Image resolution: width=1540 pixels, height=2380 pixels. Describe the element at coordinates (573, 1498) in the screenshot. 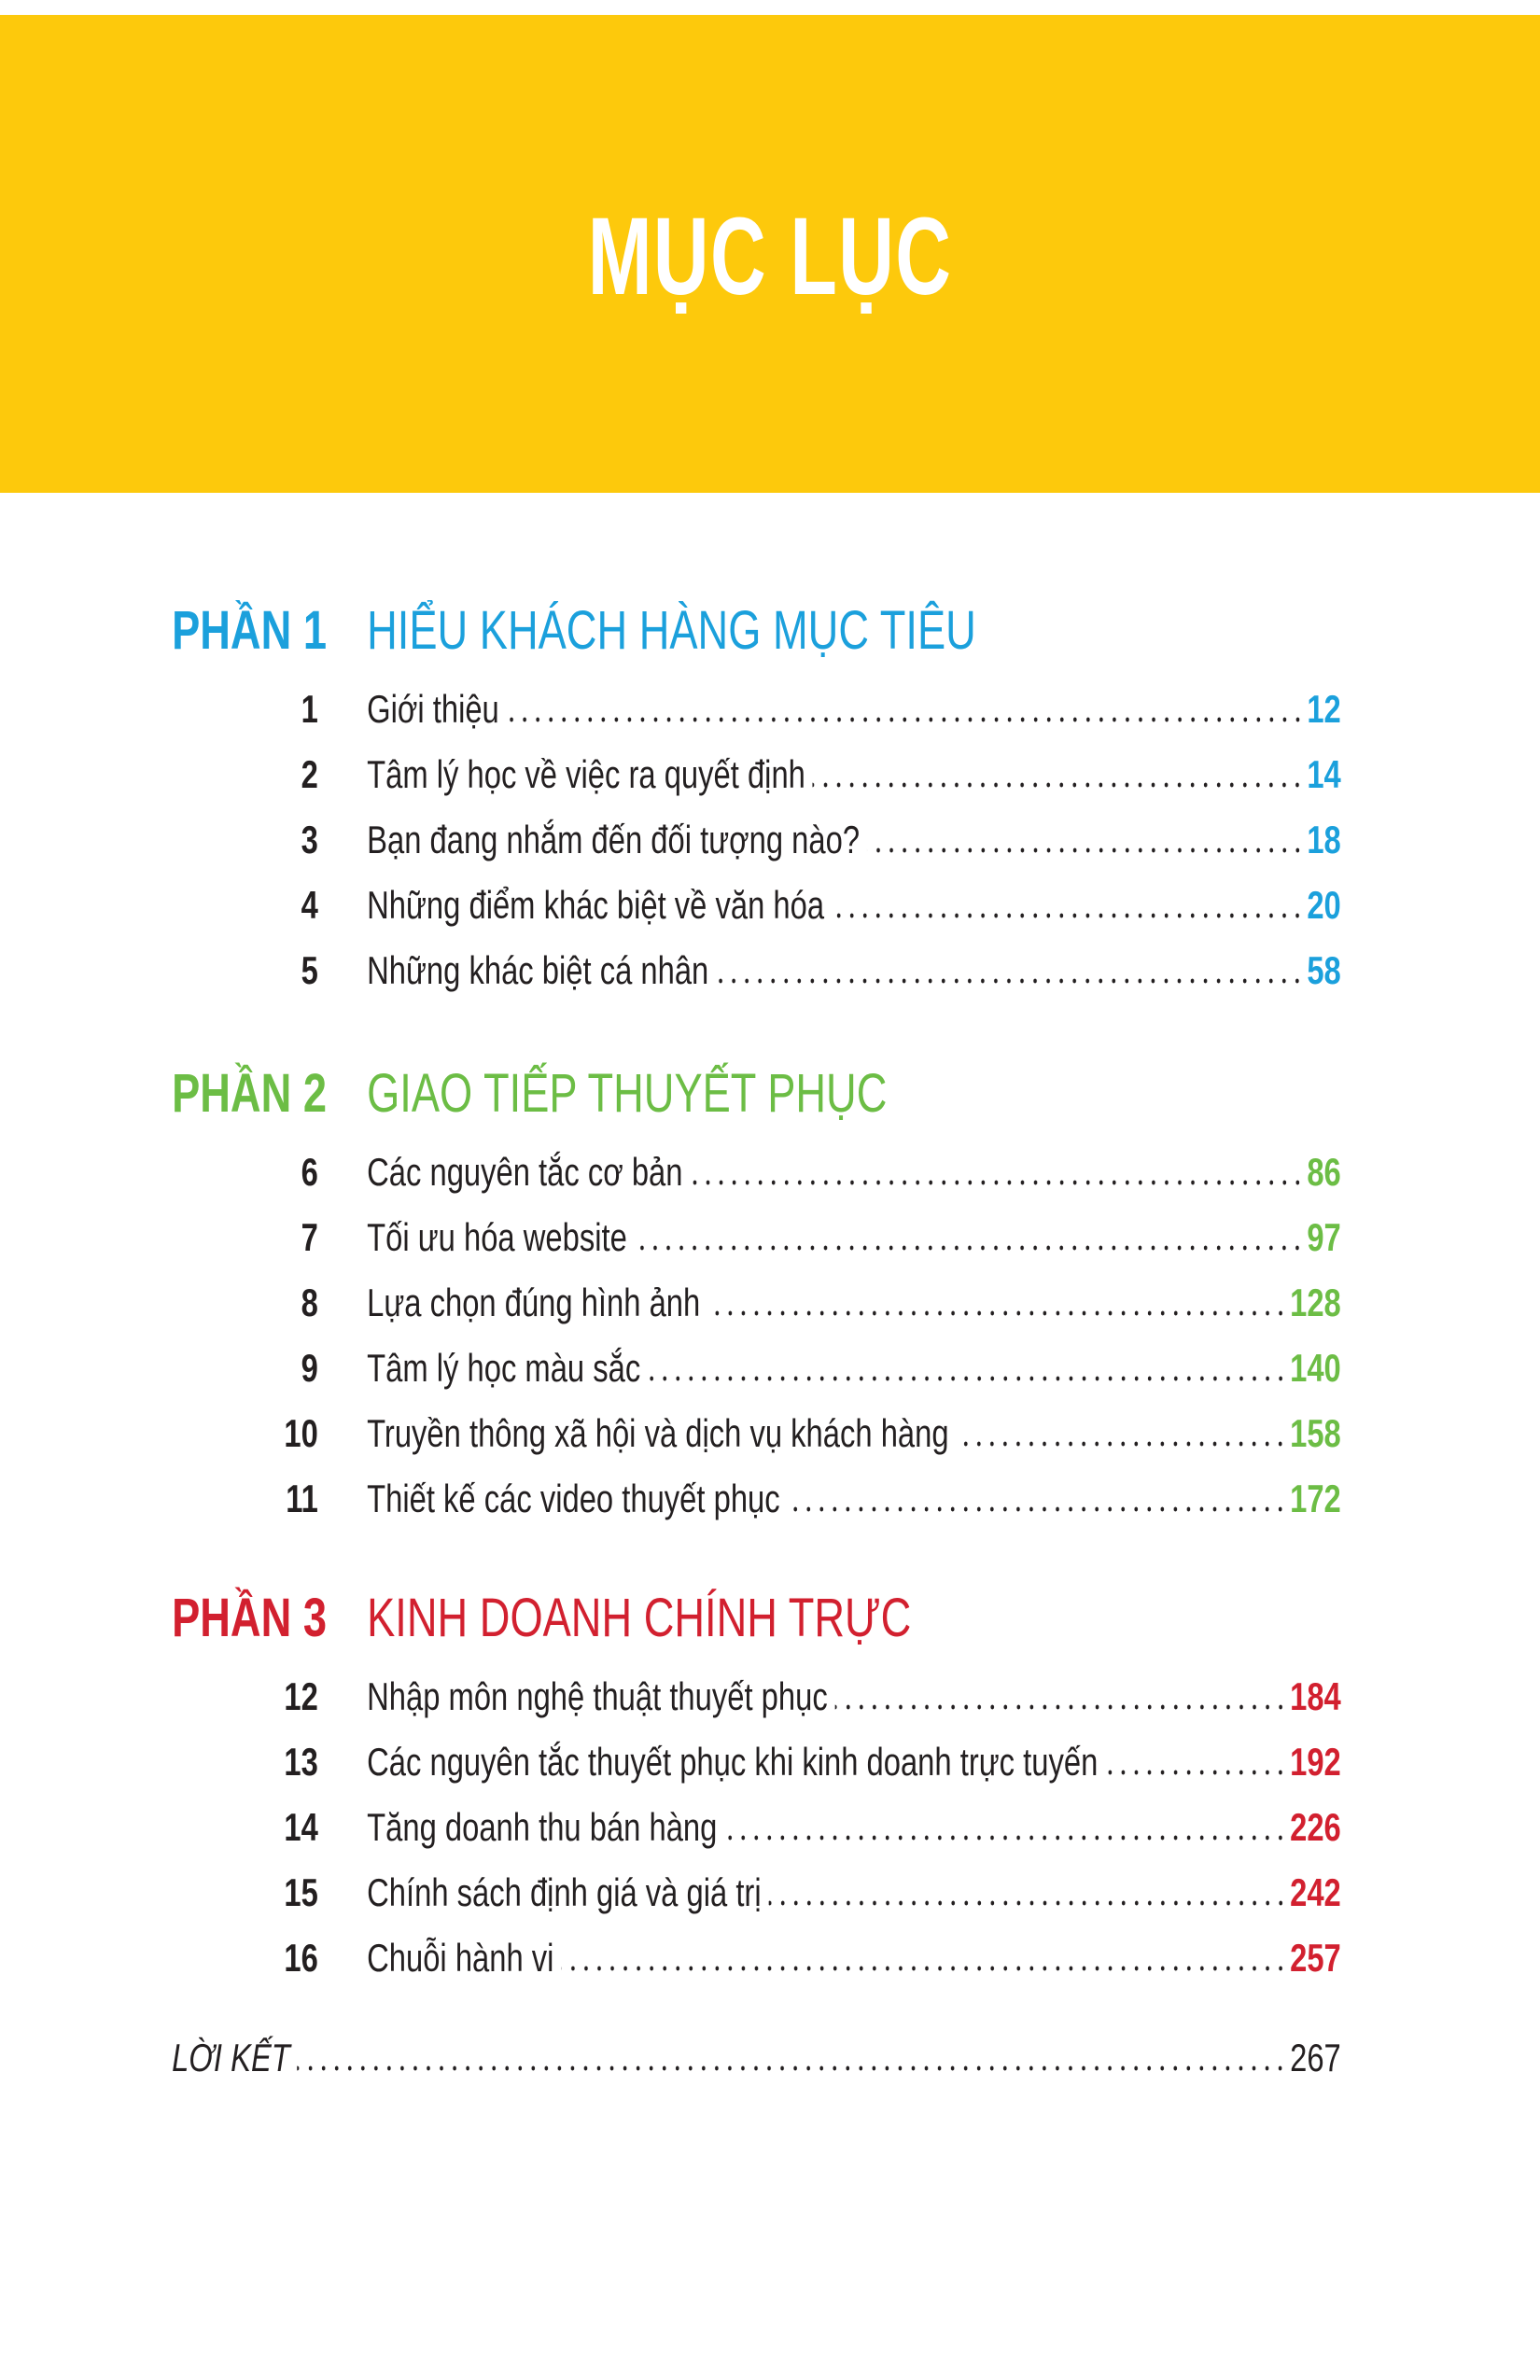

I see `chapter-title: Thiết kế các video thuyết phục` at that location.